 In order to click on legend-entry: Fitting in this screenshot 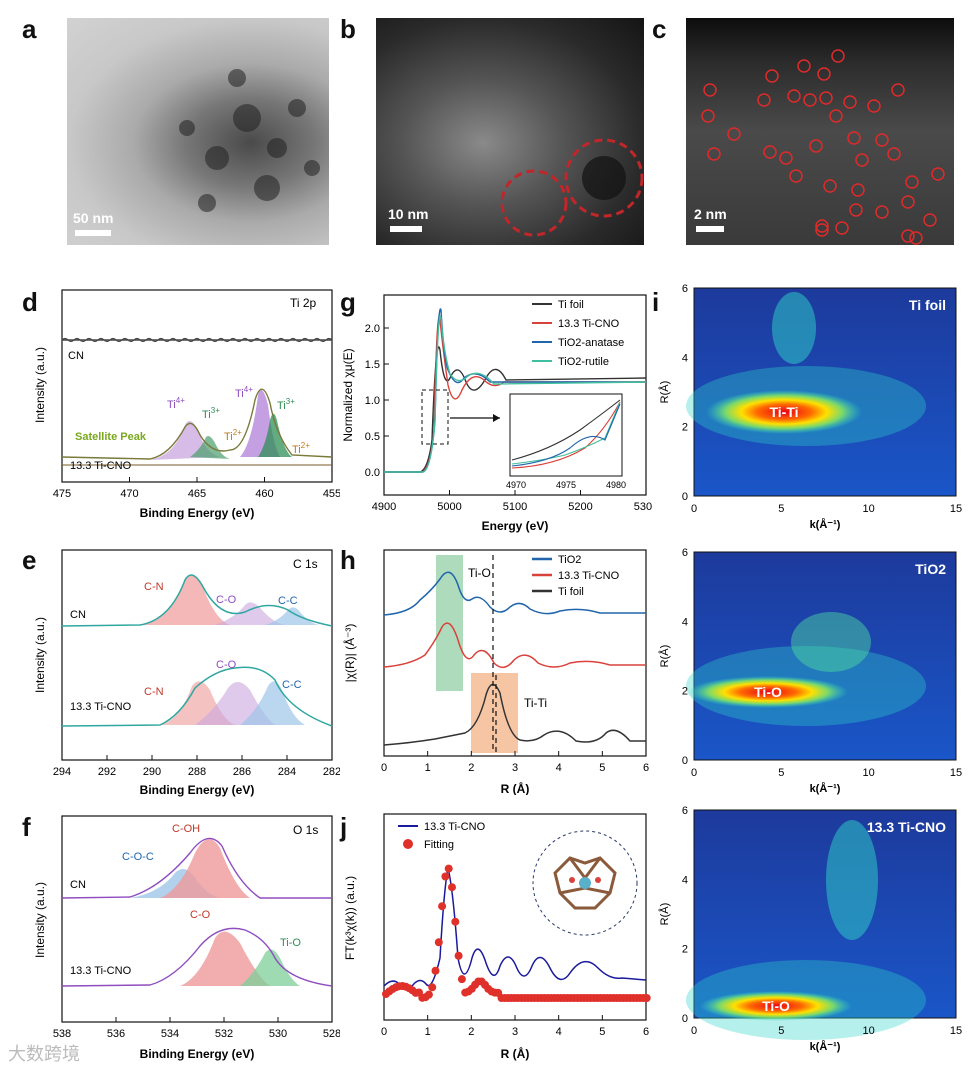, I will do `click(439, 845)`.